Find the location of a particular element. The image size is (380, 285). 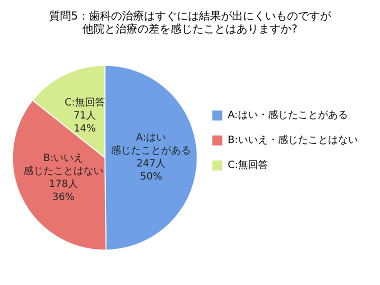

data-label: B:いいえ感じたことはない 178人 36% is located at coordinates (63, 178).